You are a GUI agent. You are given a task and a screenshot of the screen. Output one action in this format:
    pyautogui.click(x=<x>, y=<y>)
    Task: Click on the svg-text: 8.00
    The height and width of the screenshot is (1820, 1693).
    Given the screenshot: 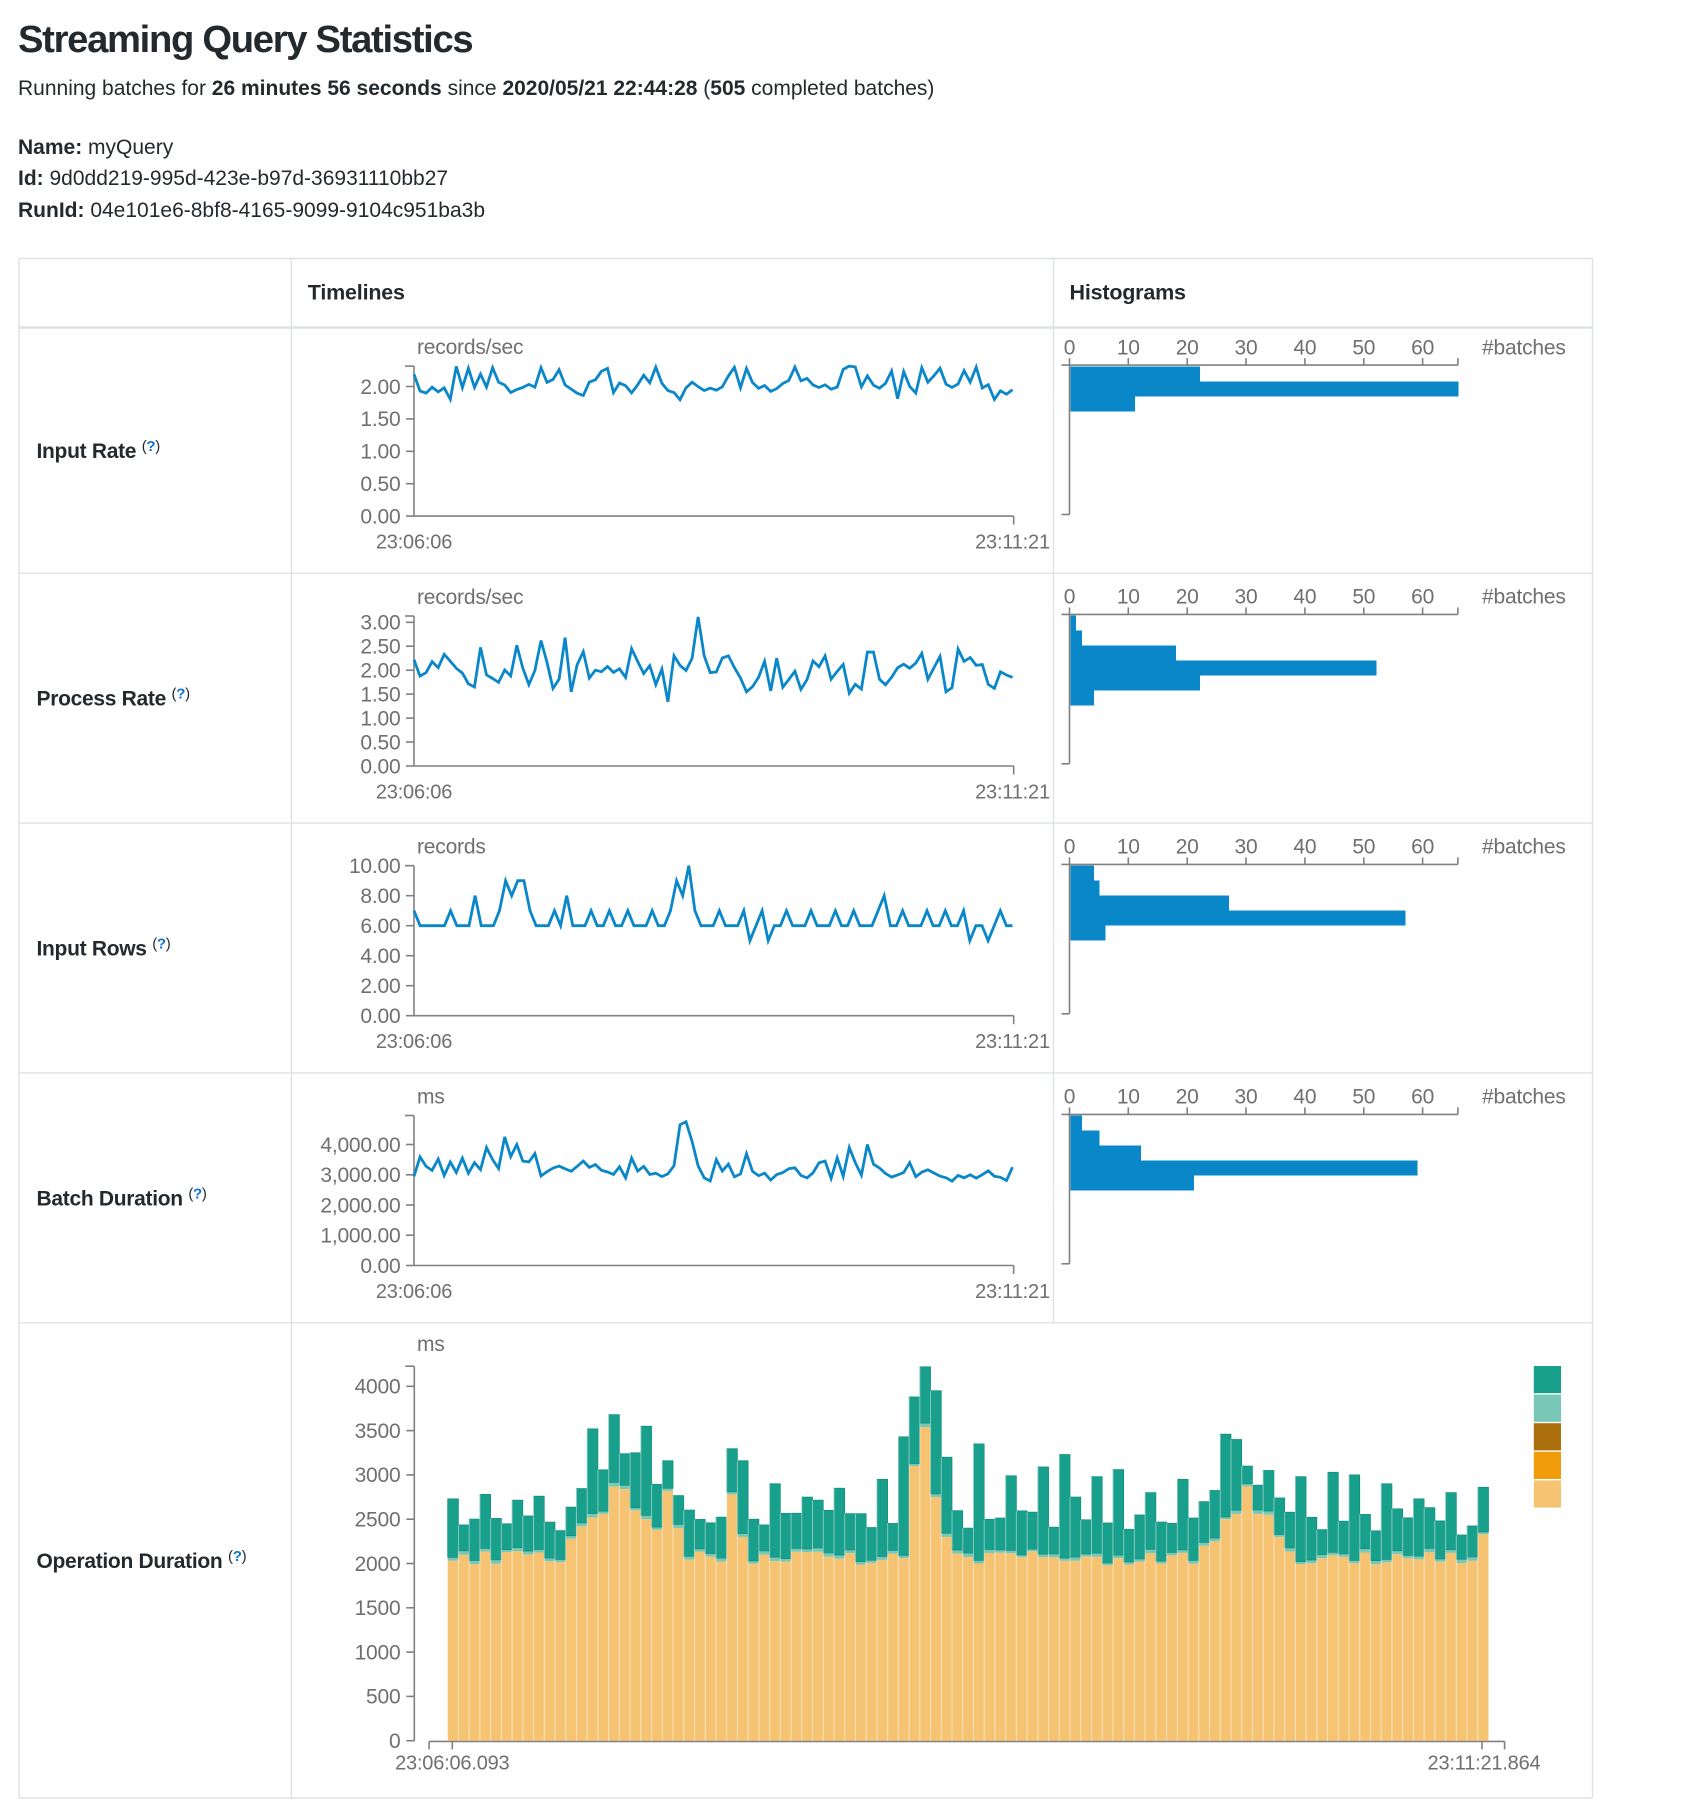 What is the action you would take?
    pyautogui.click(x=380, y=896)
    